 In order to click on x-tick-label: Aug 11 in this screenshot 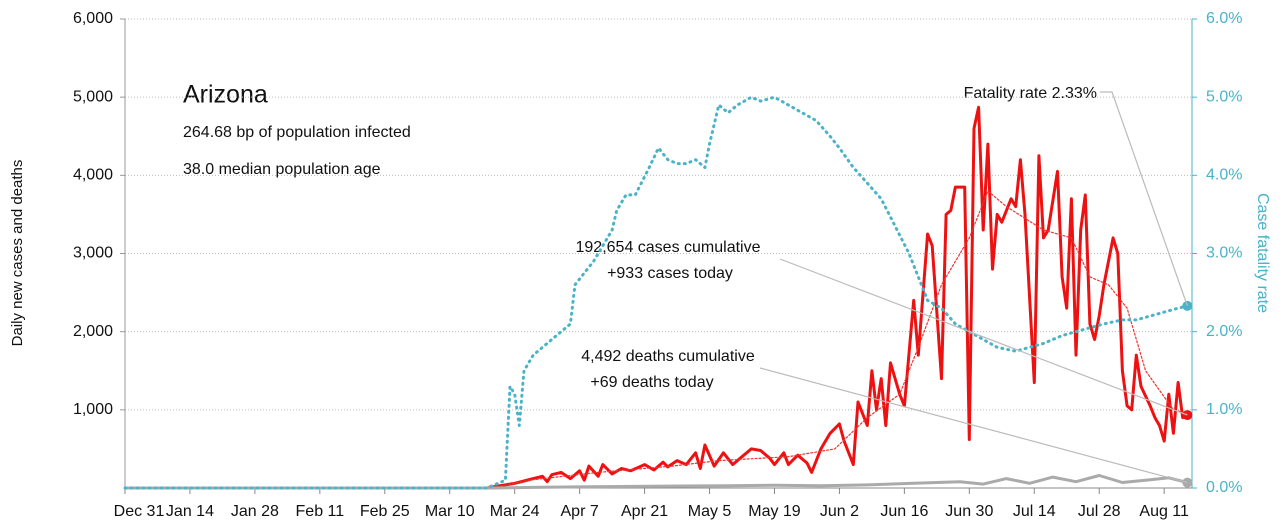, I will do `click(1164, 511)`.